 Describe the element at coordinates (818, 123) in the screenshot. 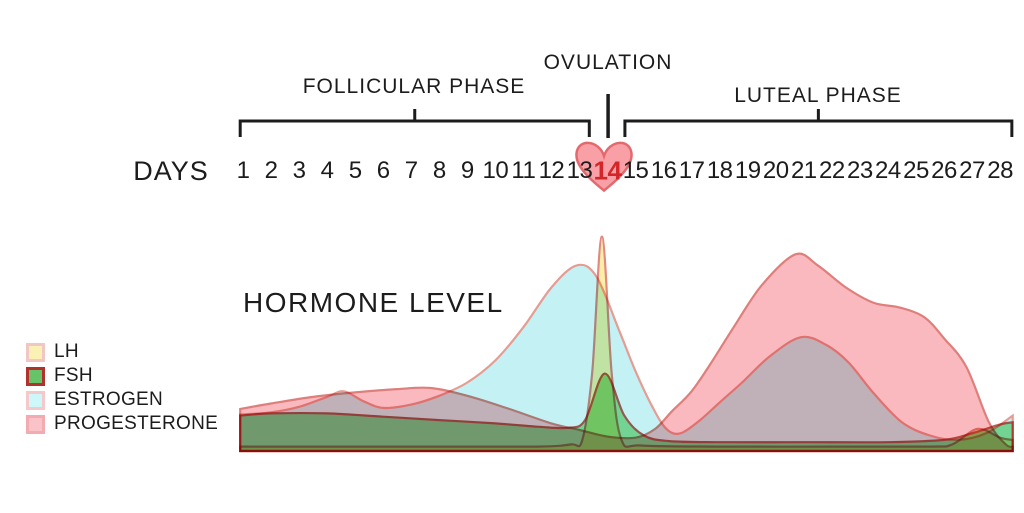

I see `luteal-bracket` at that location.